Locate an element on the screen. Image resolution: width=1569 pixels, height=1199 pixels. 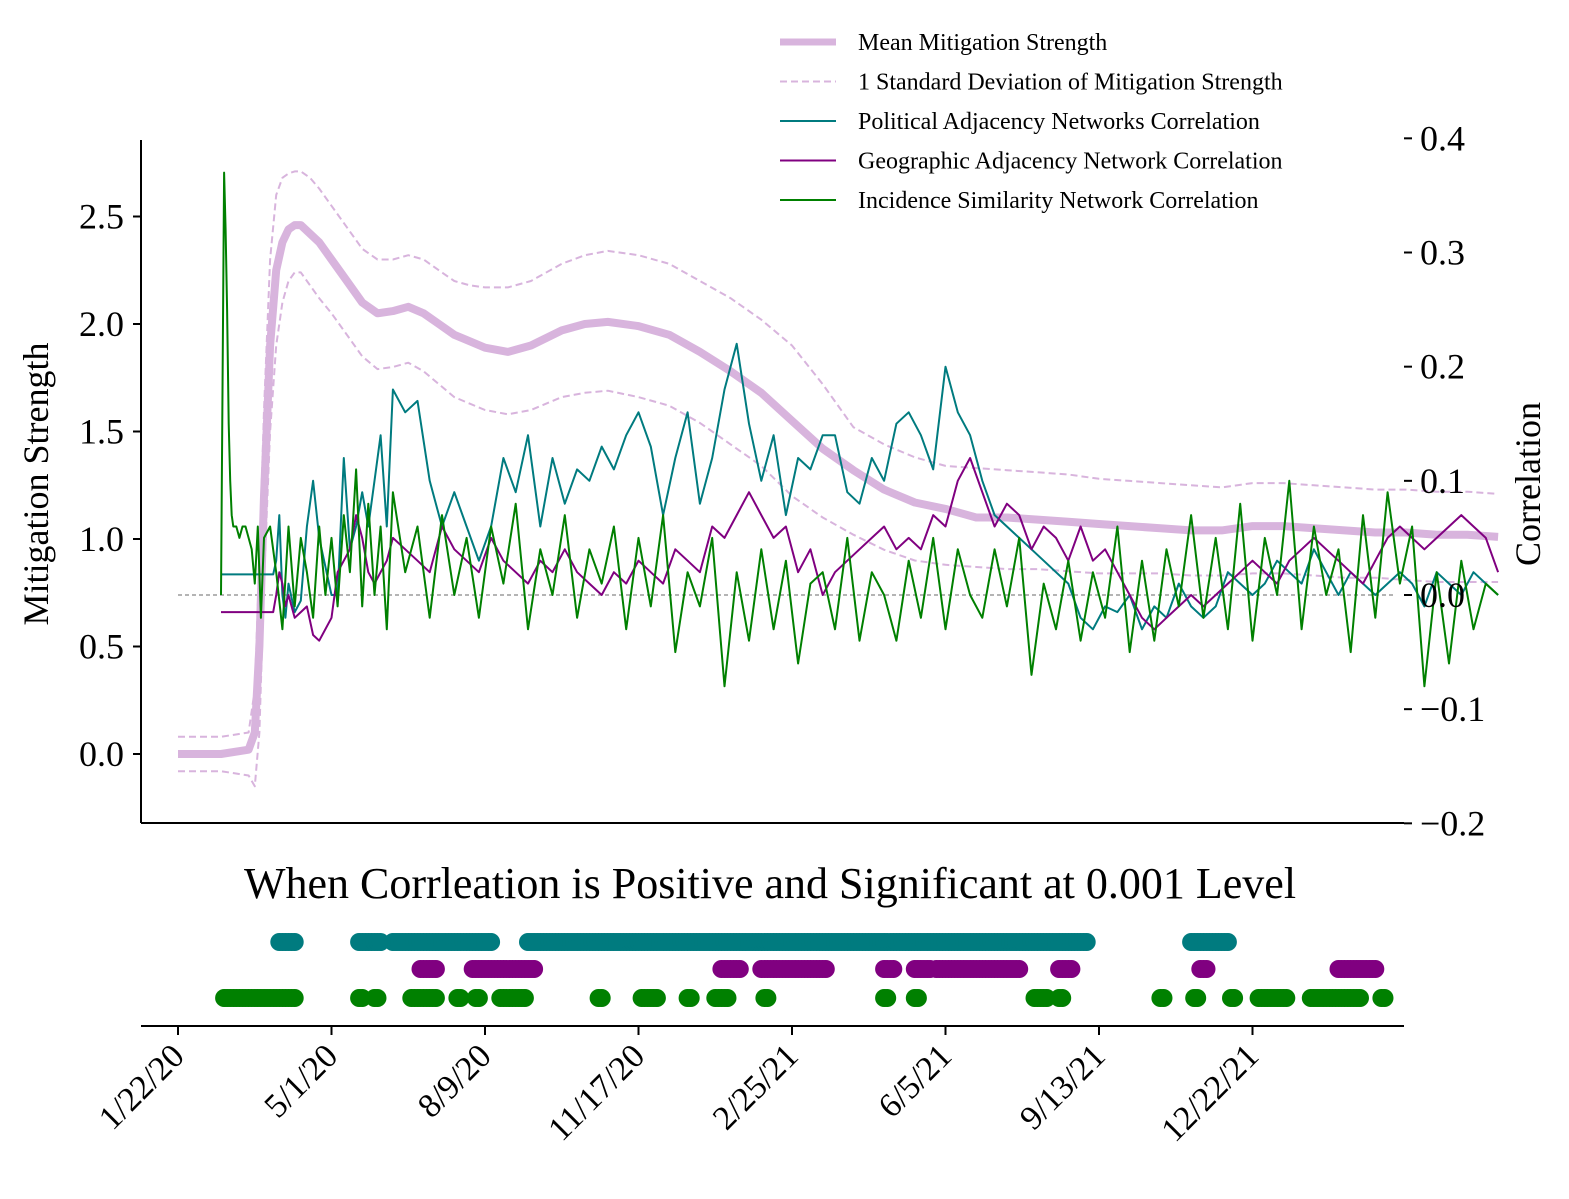
date-tick-label: 9/13/21 is located at coordinates (1063, 1087).